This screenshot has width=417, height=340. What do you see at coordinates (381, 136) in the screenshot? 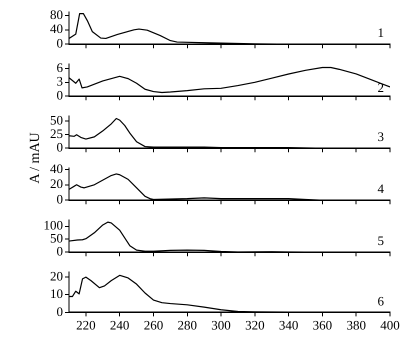
I see `annotation: 3` at bounding box center [381, 136].